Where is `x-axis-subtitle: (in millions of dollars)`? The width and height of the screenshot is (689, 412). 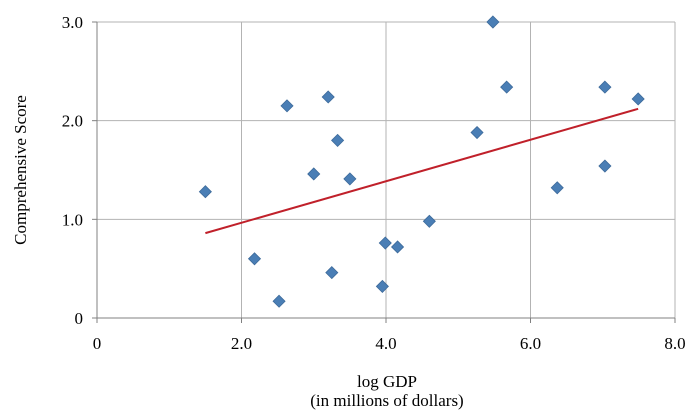 x-axis-subtitle: (in millions of dollars) is located at coordinates (386, 400).